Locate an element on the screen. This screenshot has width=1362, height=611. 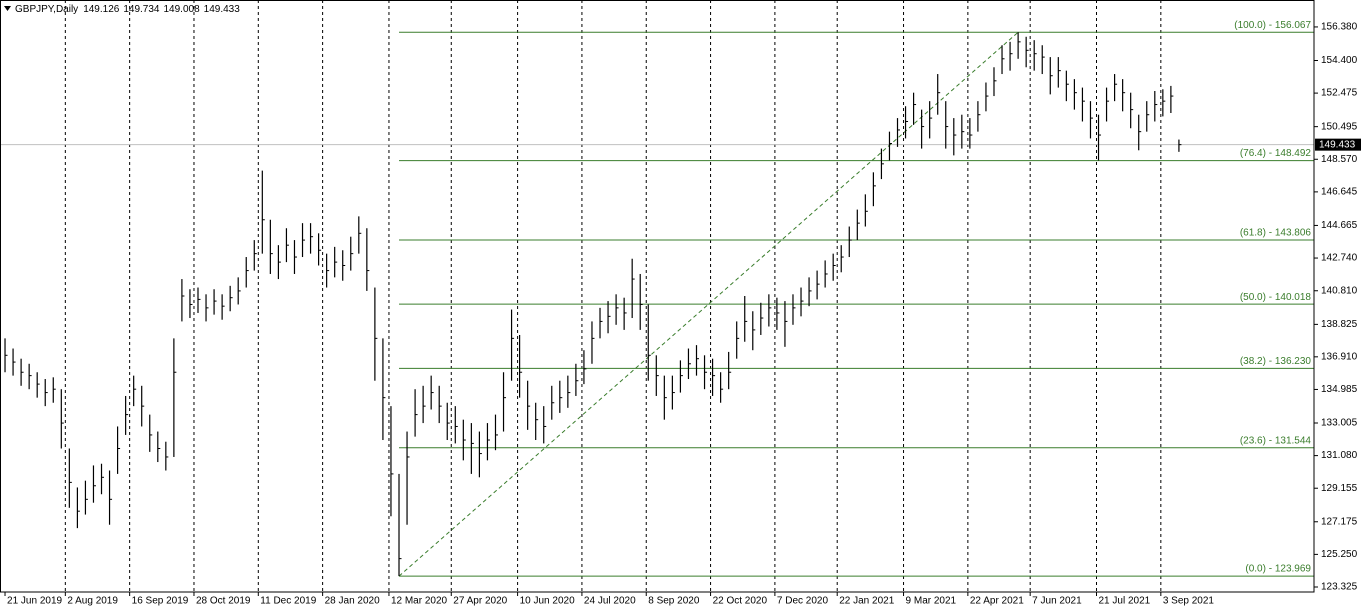
y-tick-label: 144.665 is located at coordinates (1339, 225).